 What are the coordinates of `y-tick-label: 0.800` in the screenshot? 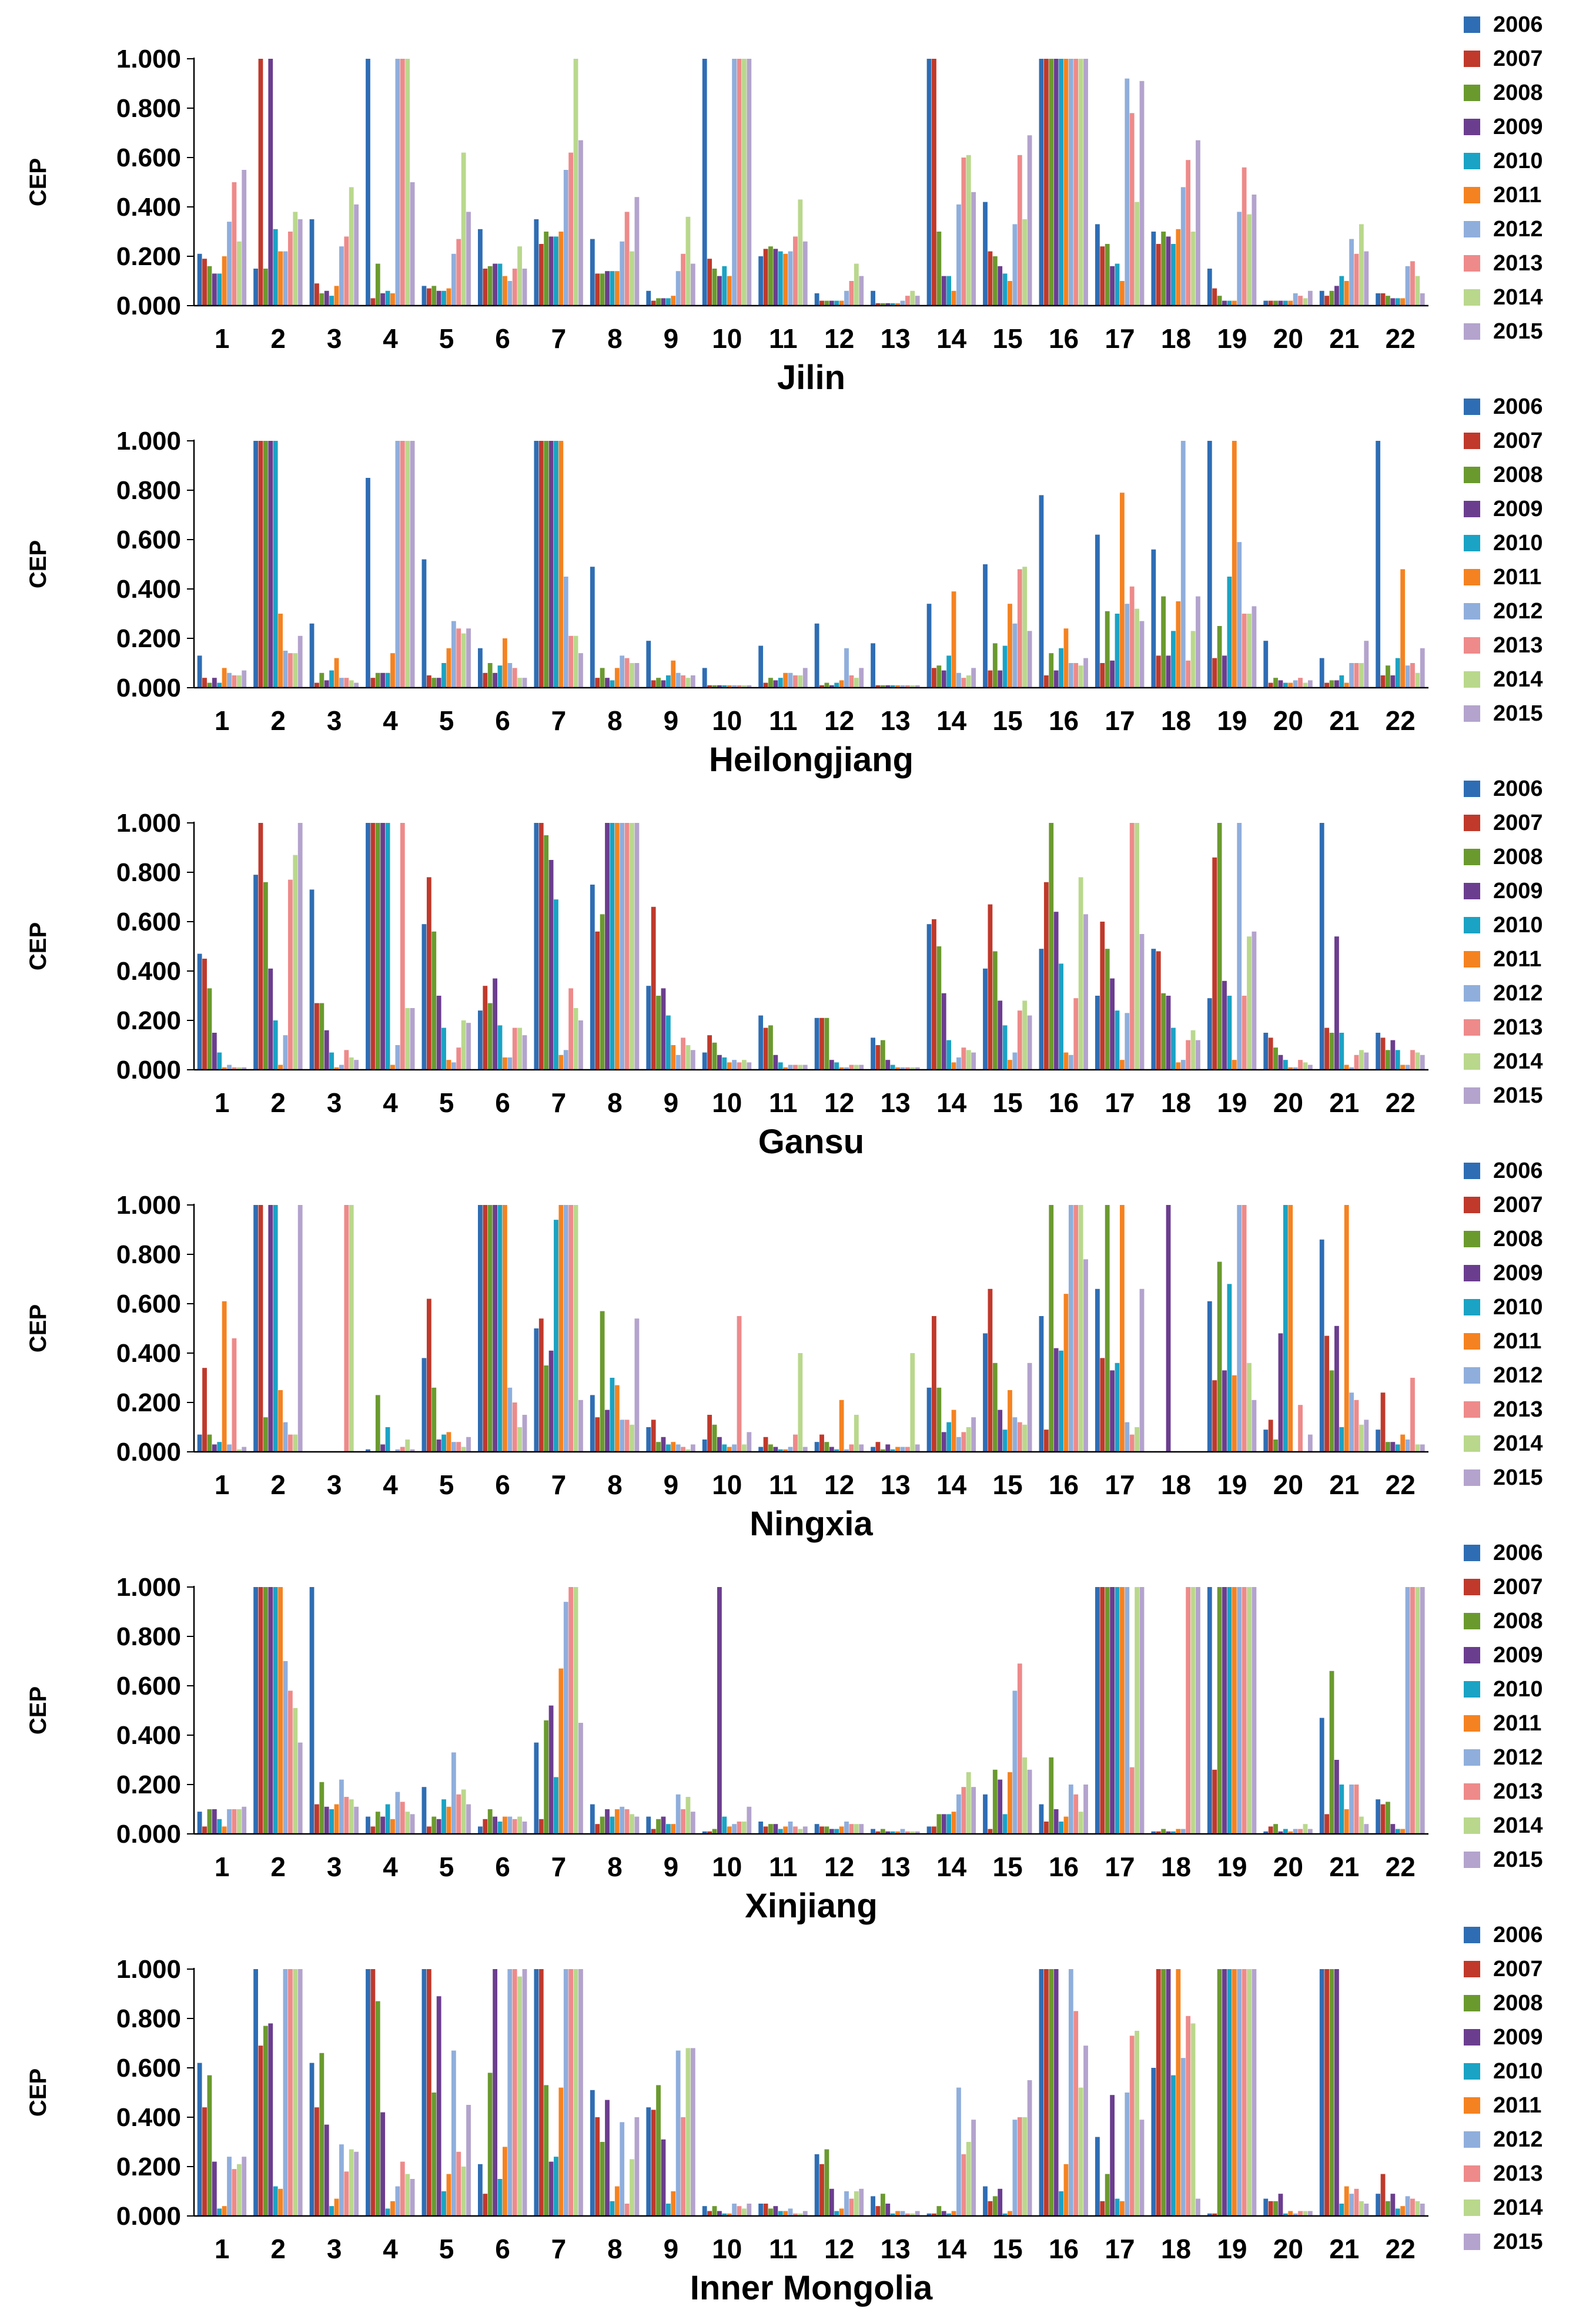 It's located at (148, 872).